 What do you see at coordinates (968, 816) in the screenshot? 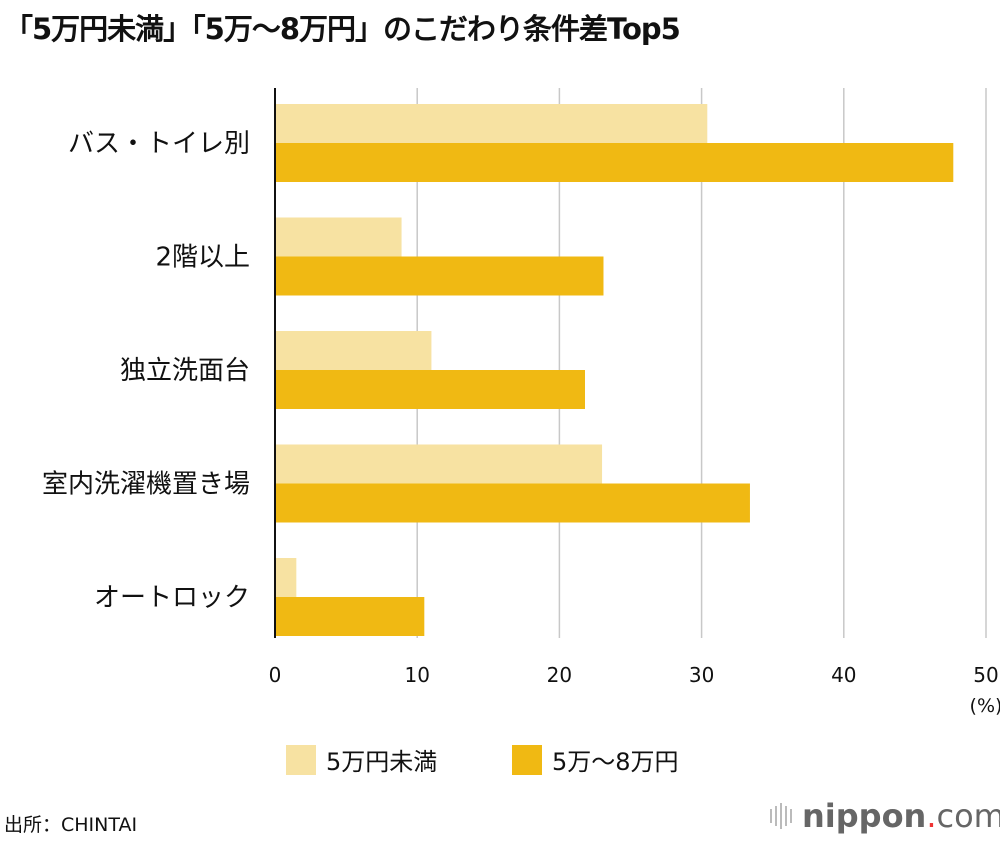
I see `logo-suffix: com` at bounding box center [968, 816].